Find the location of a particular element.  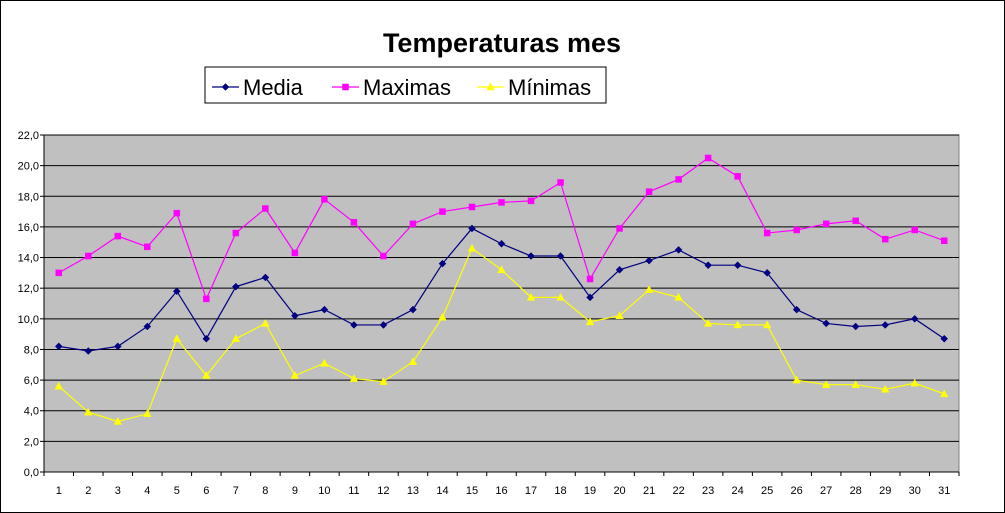

y-tick-label: 14,0 is located at coordinates (28, 259).